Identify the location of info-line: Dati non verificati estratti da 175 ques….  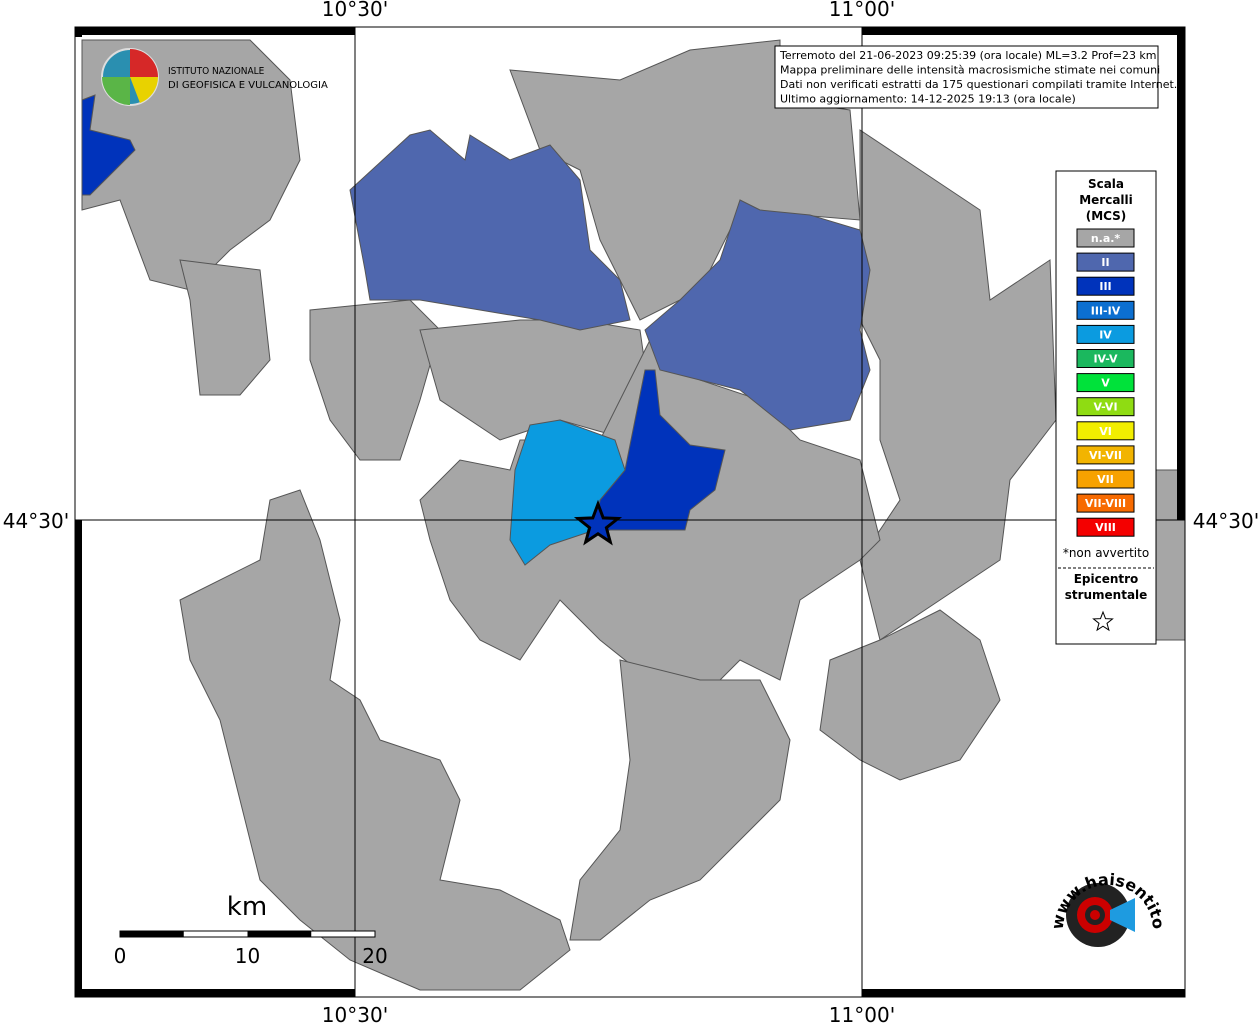
(978, 84).